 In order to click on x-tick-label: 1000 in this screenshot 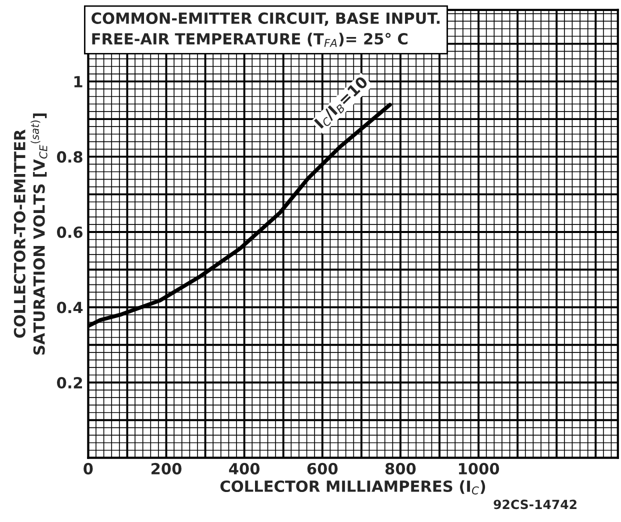, I will do `click(479, 468)`.